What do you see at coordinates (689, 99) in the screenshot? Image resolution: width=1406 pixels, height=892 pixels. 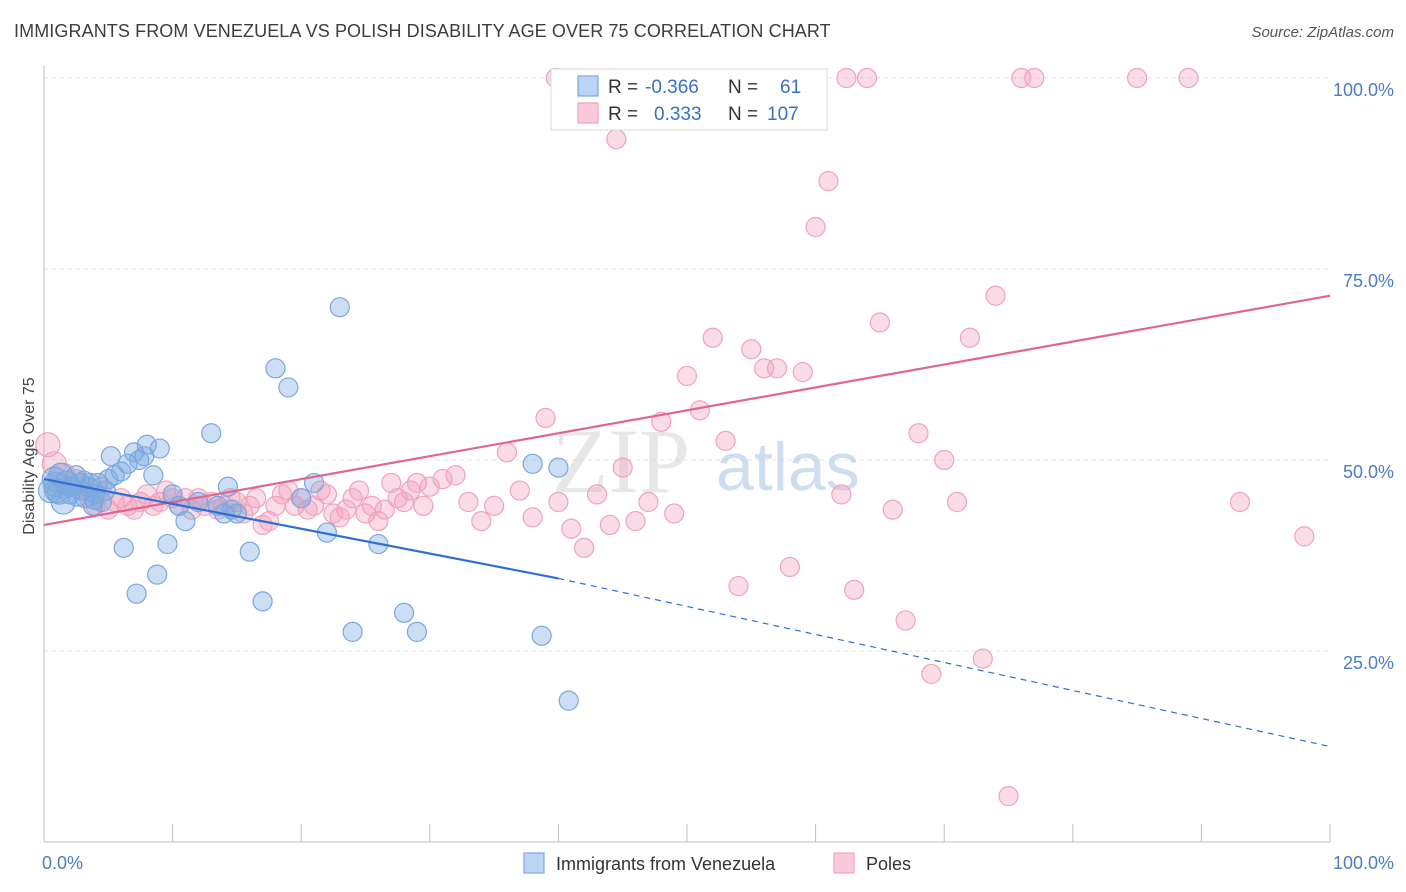 I see `legend-box: R = -0.366 N = 61 R = 0.333 N = 107` at bounding box center [689, 99].